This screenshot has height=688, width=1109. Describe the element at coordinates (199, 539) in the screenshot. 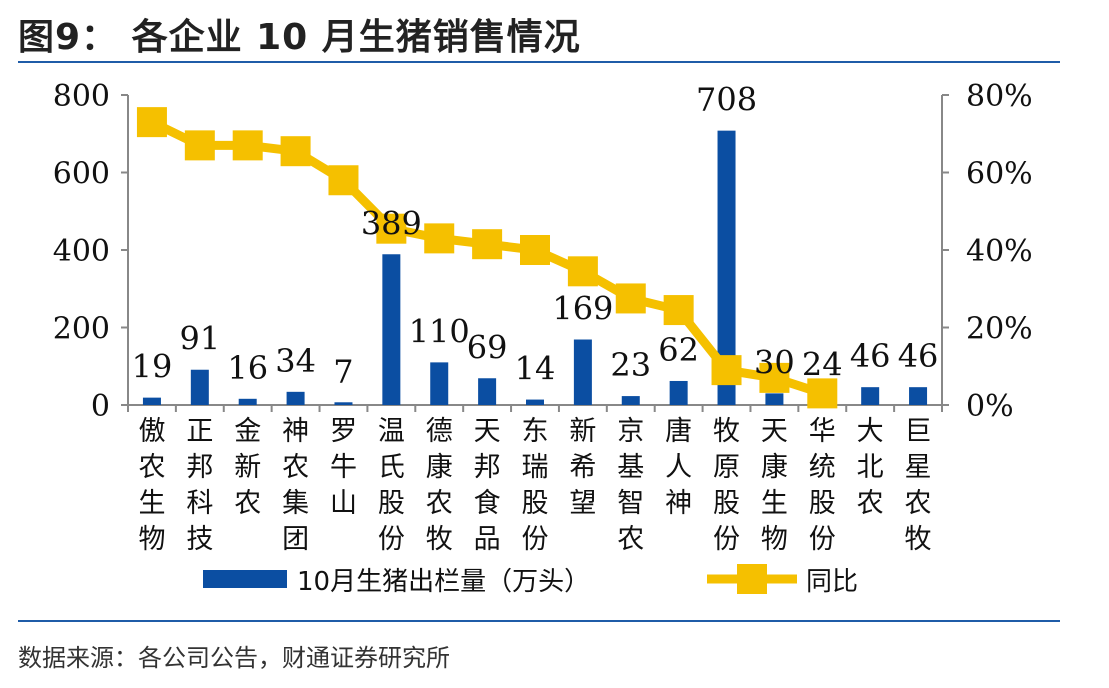

I see `x-tick-label-char: 技` at that location.